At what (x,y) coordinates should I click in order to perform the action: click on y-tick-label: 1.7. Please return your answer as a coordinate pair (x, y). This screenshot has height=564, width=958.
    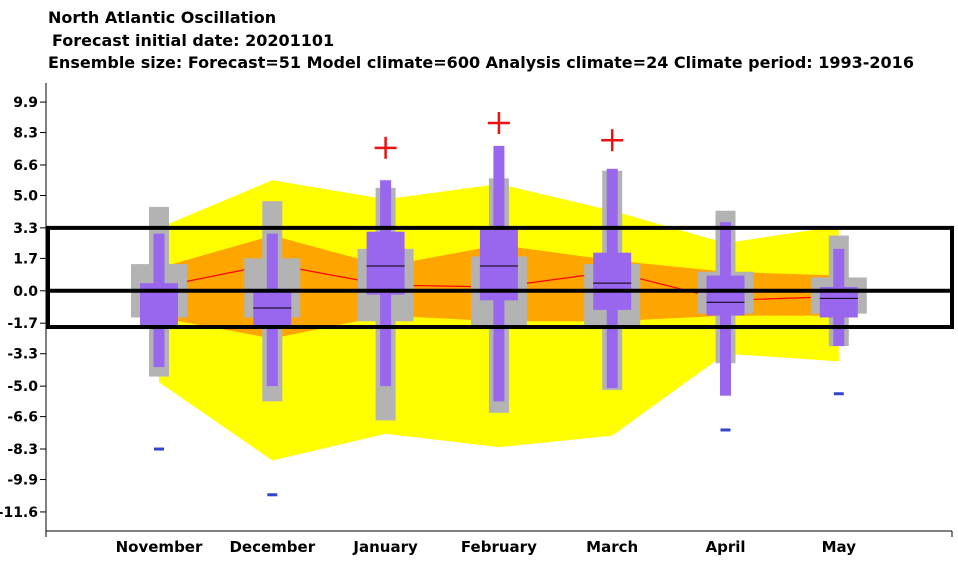
    Looking at the image, I should click on (25, 259).